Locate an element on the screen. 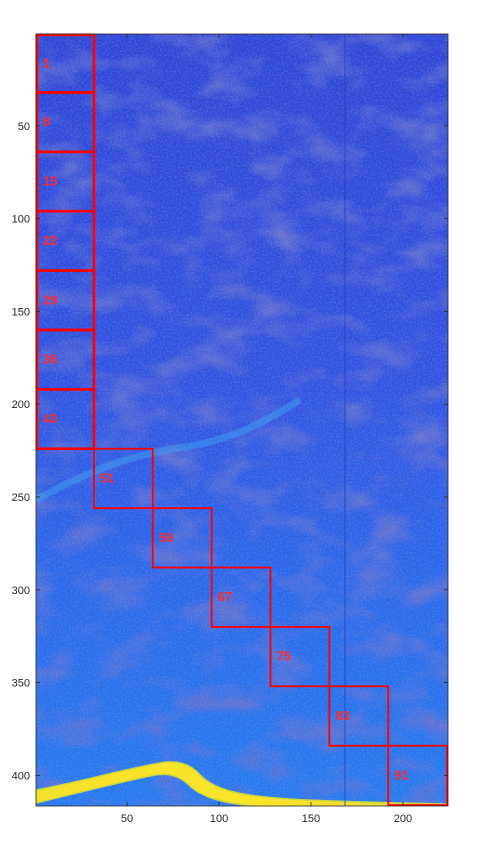 The image size is (481, 845). x-tick-label-150: 150 is located at coordinates (311, 819).